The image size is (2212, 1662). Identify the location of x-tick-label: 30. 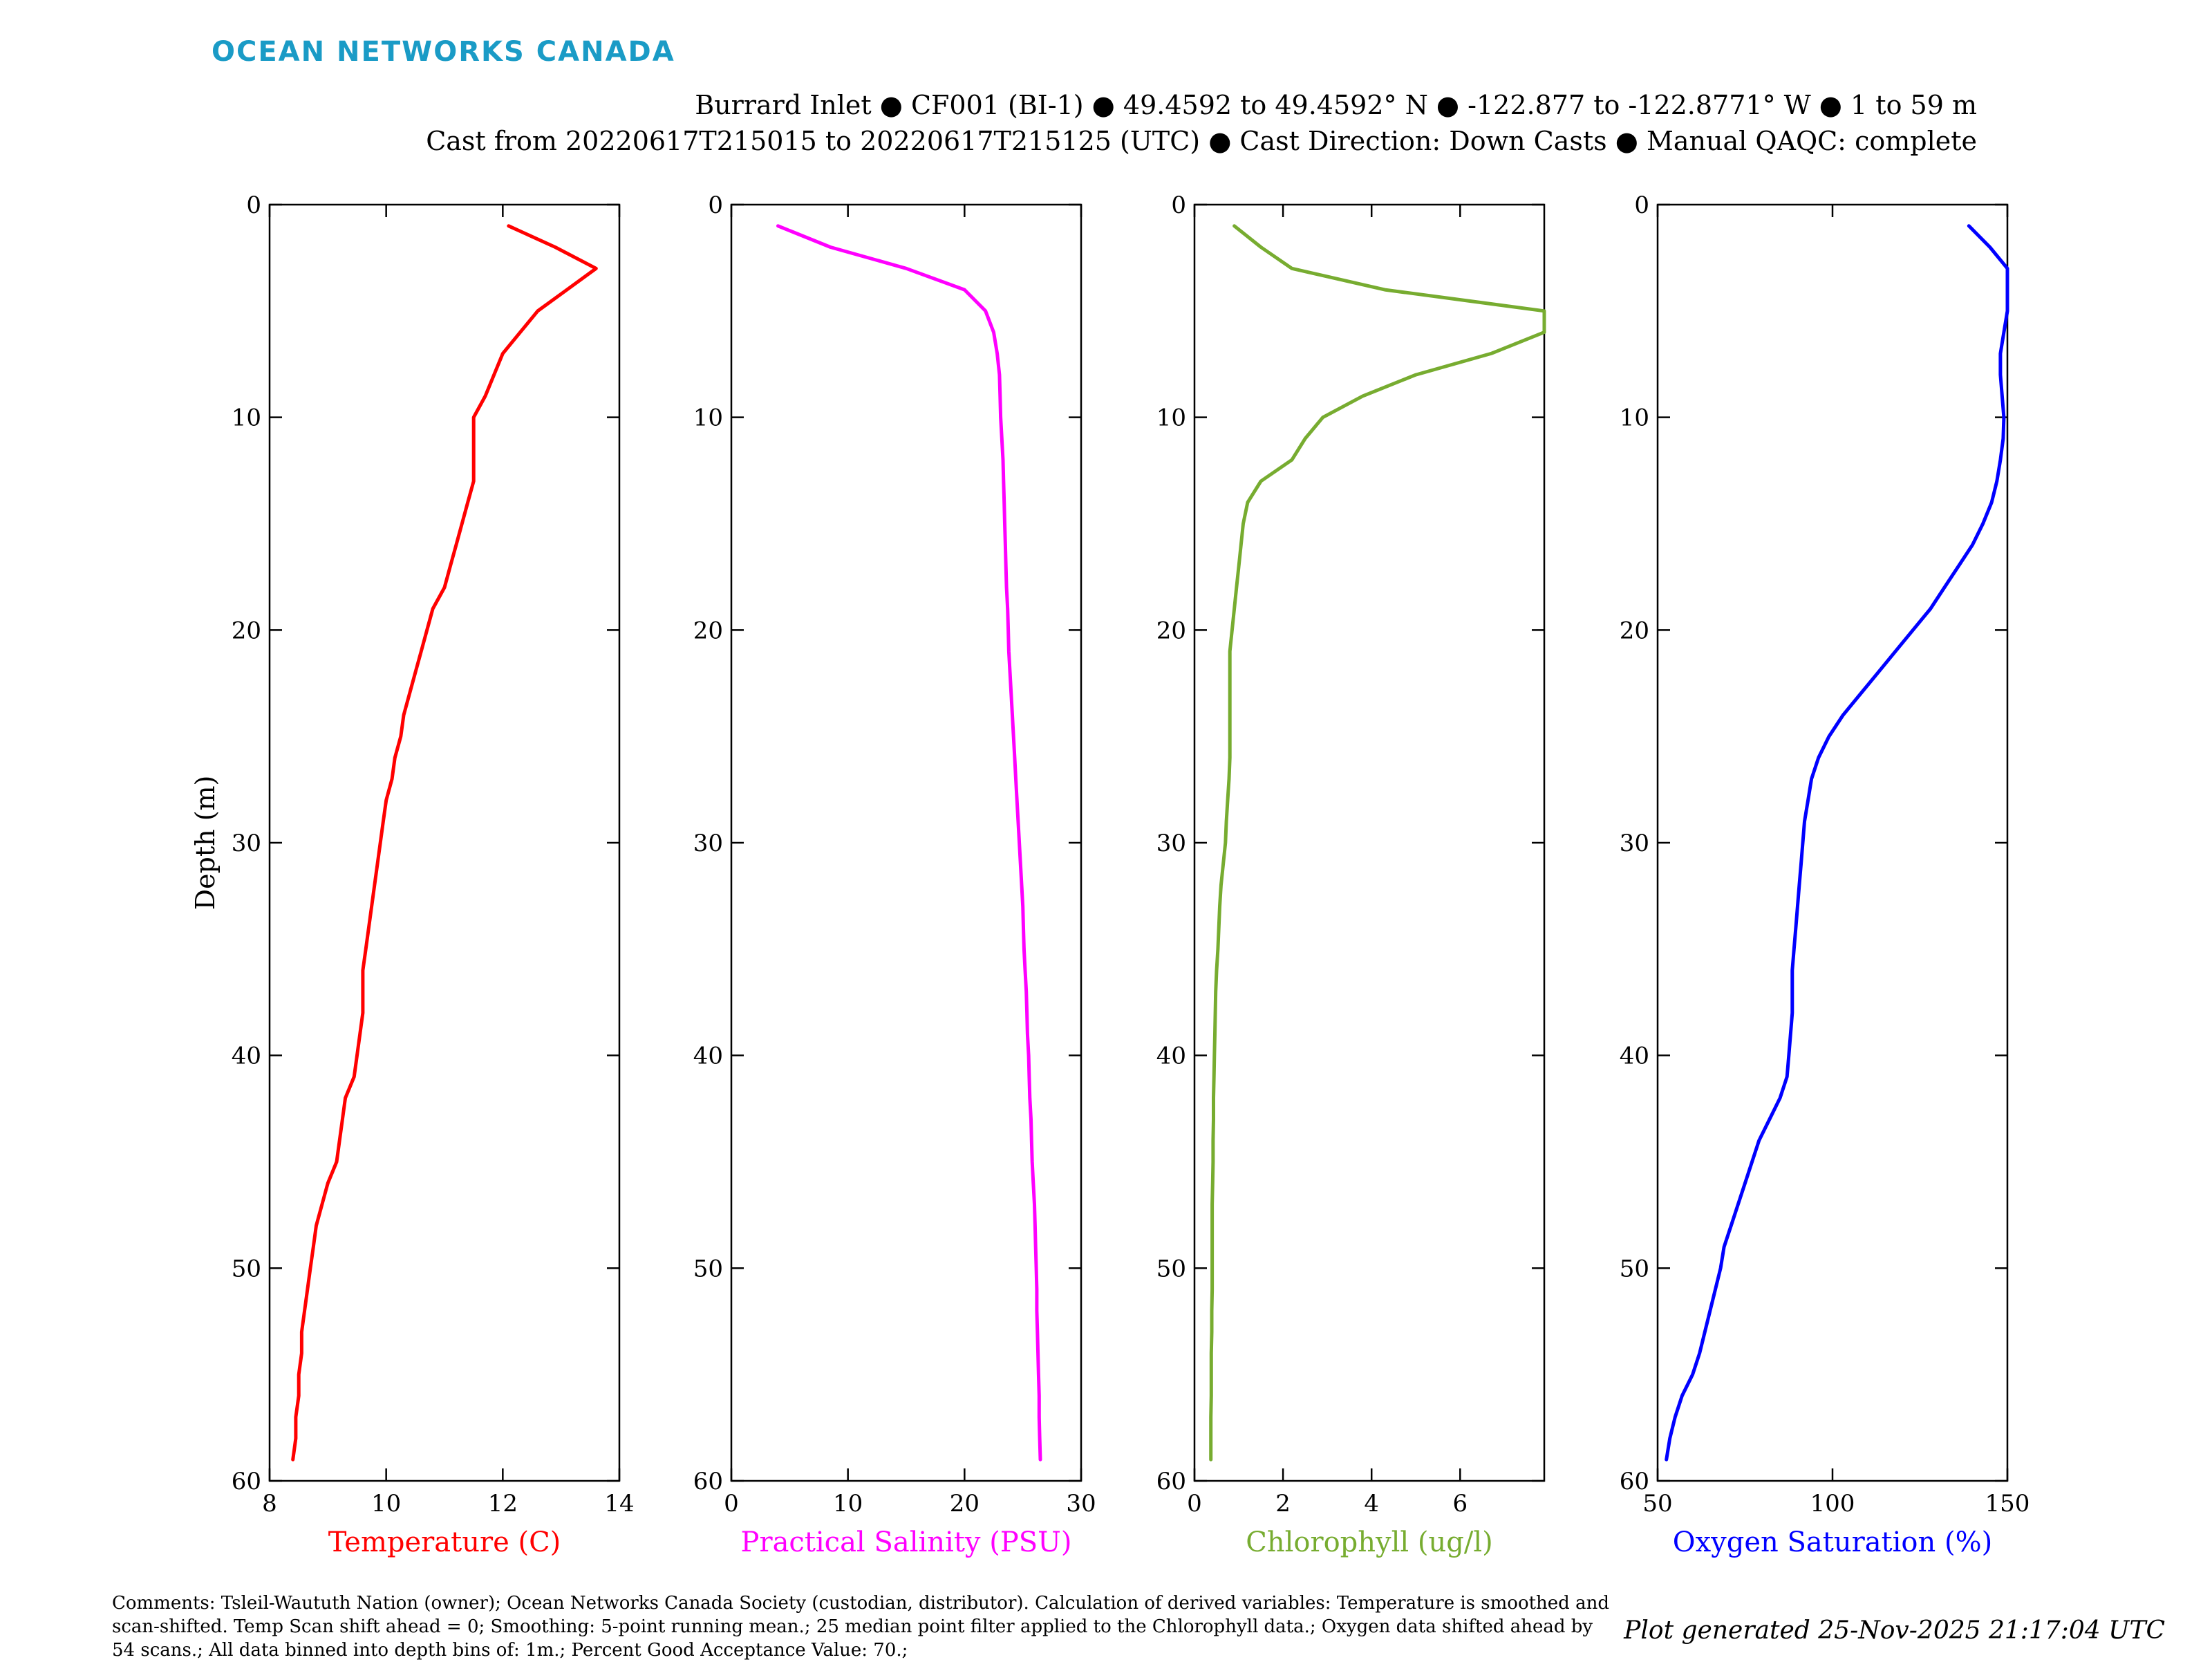
(1081, 1504).